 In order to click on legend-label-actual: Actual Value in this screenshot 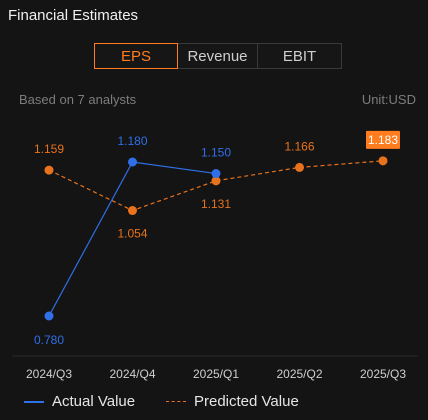, I will do `click(94, 401)`.